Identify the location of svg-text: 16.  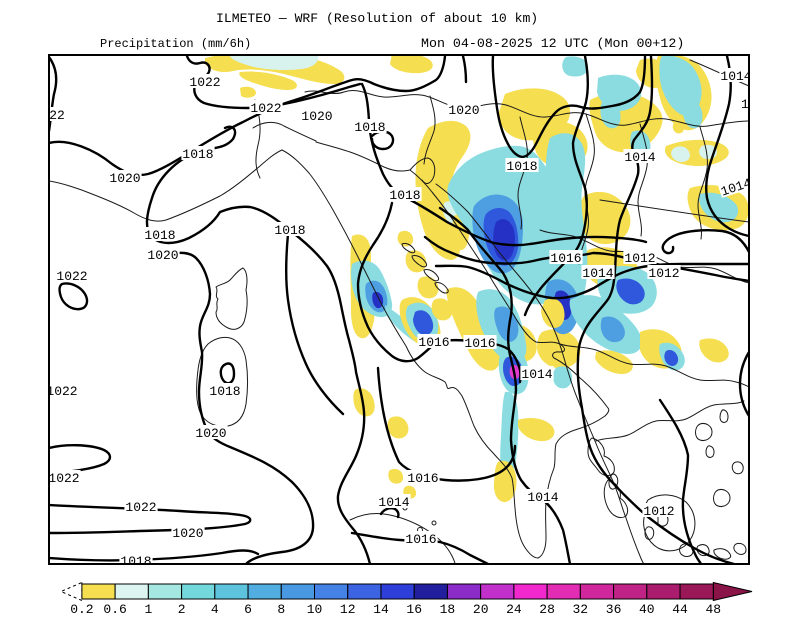
(414, 609).